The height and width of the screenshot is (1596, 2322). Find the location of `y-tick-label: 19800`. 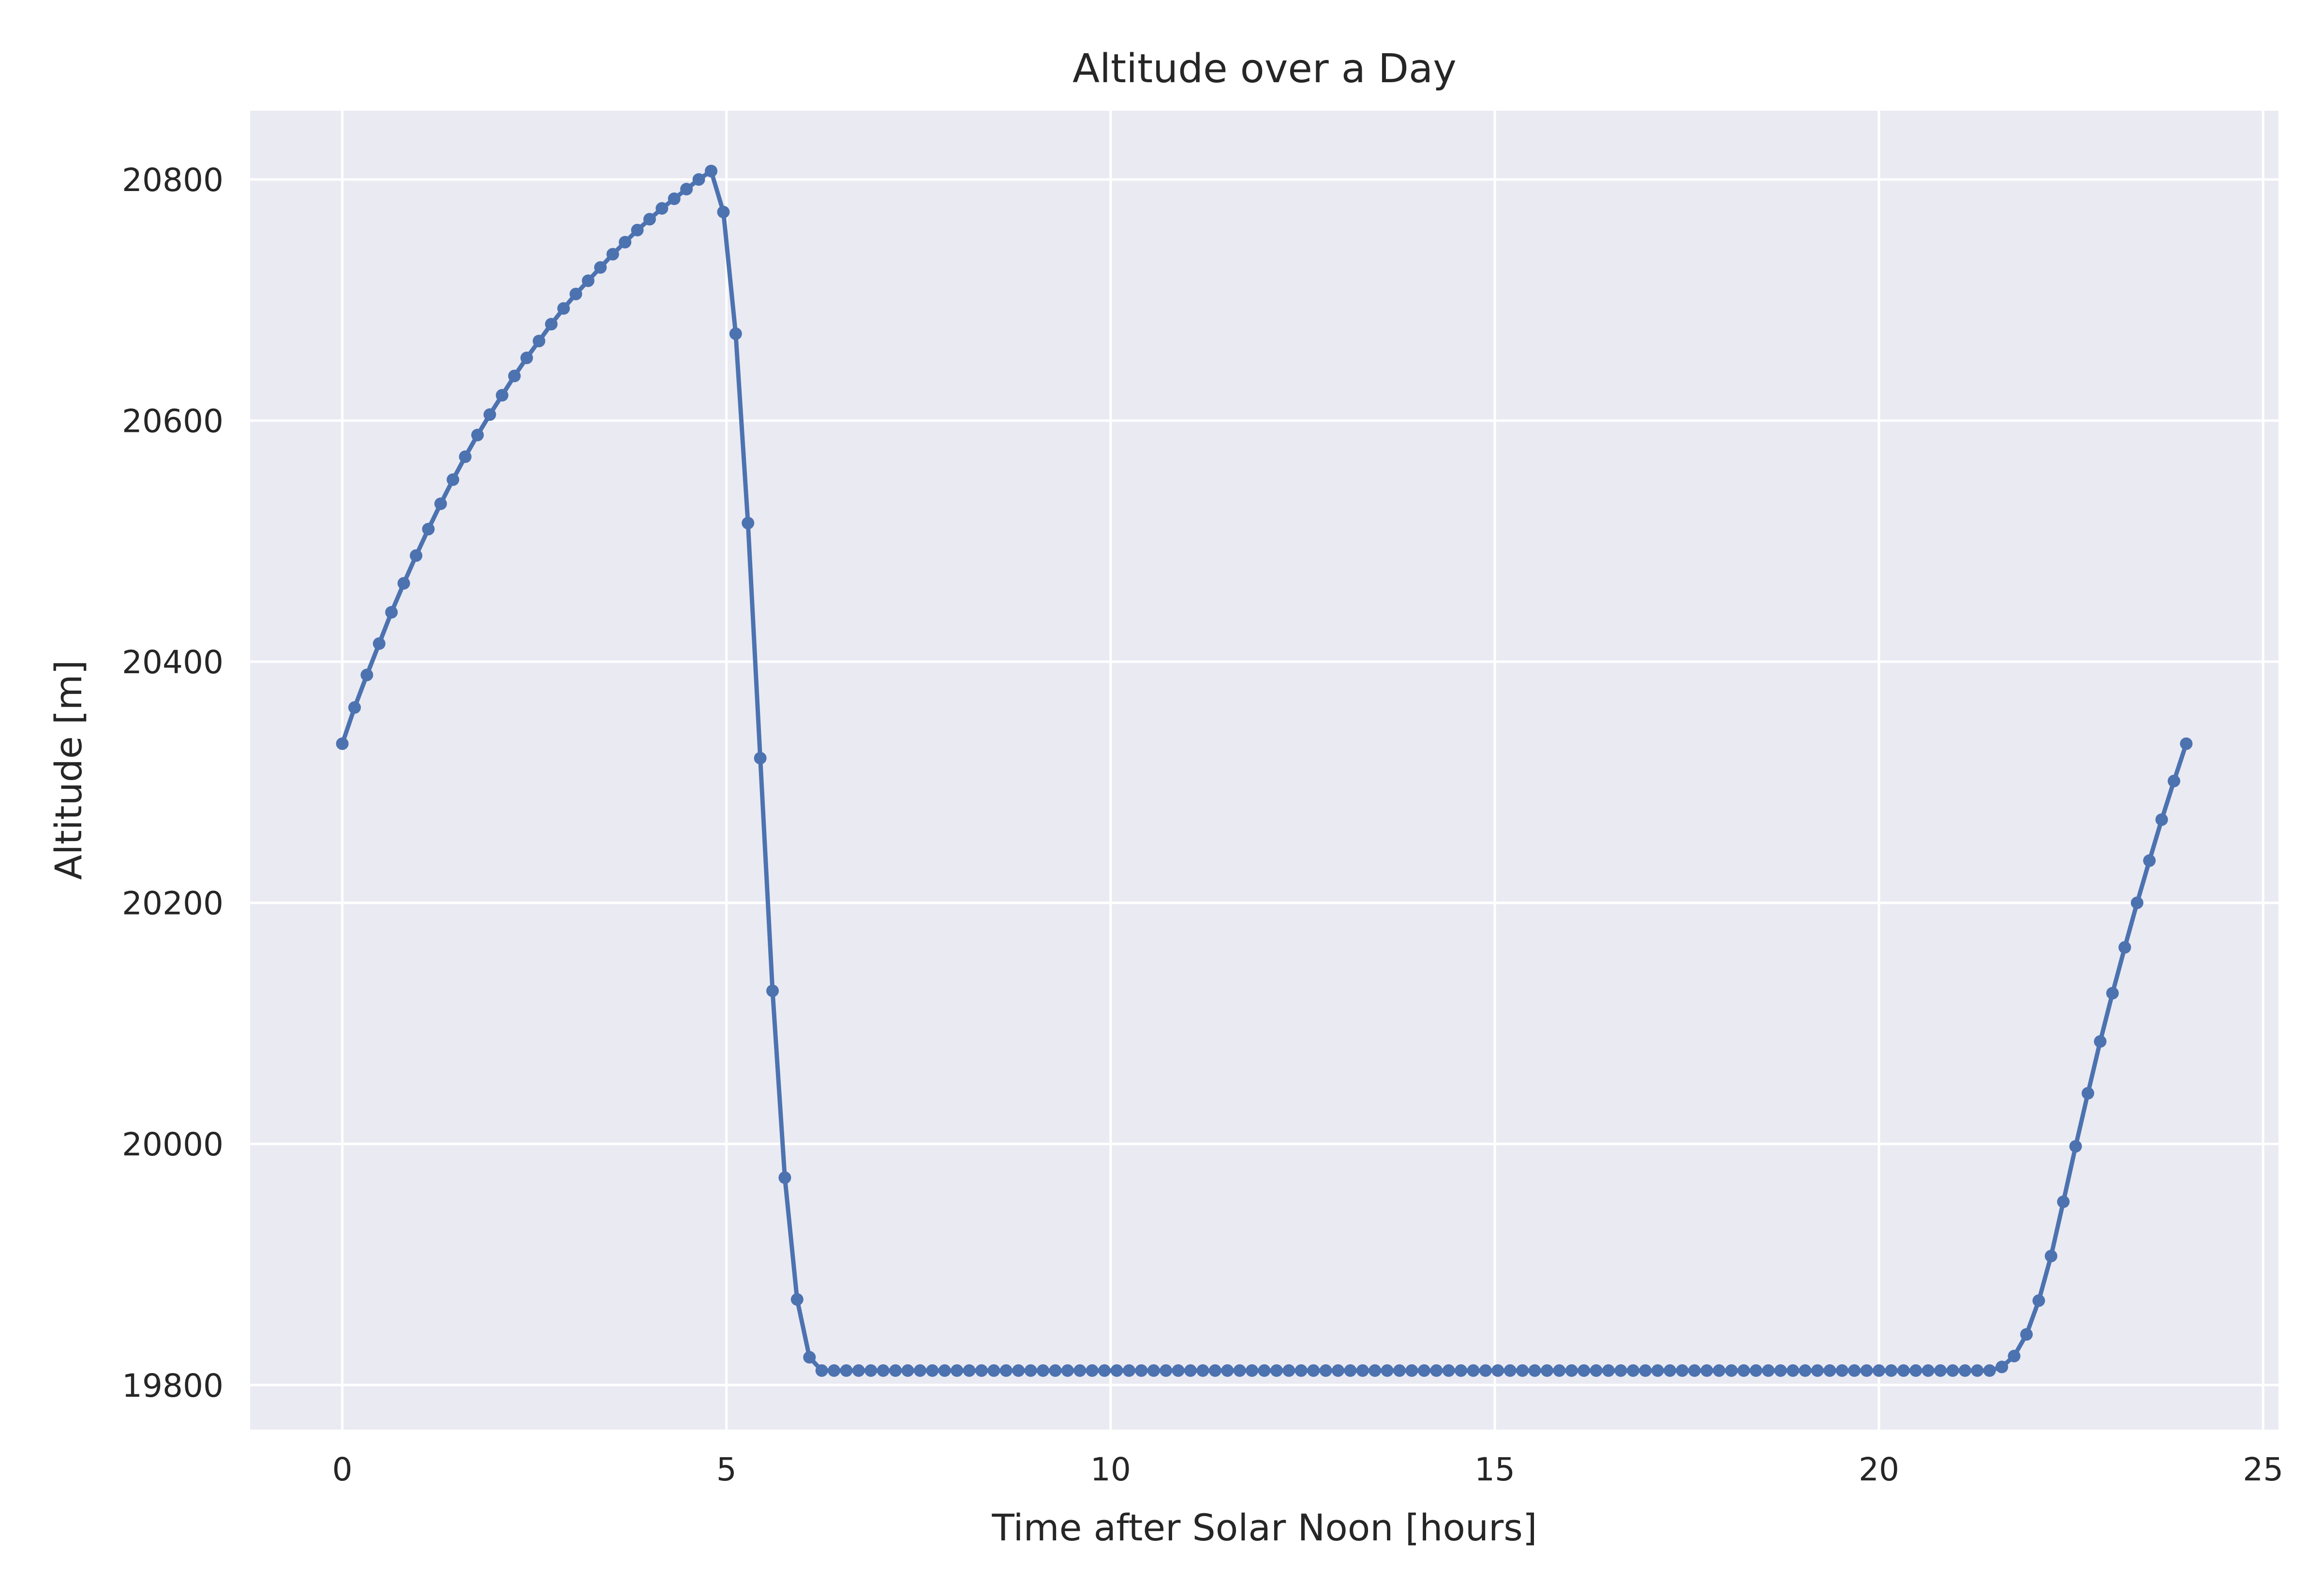

y-tick-label: 19800 is located at coordinates (172, 1385).